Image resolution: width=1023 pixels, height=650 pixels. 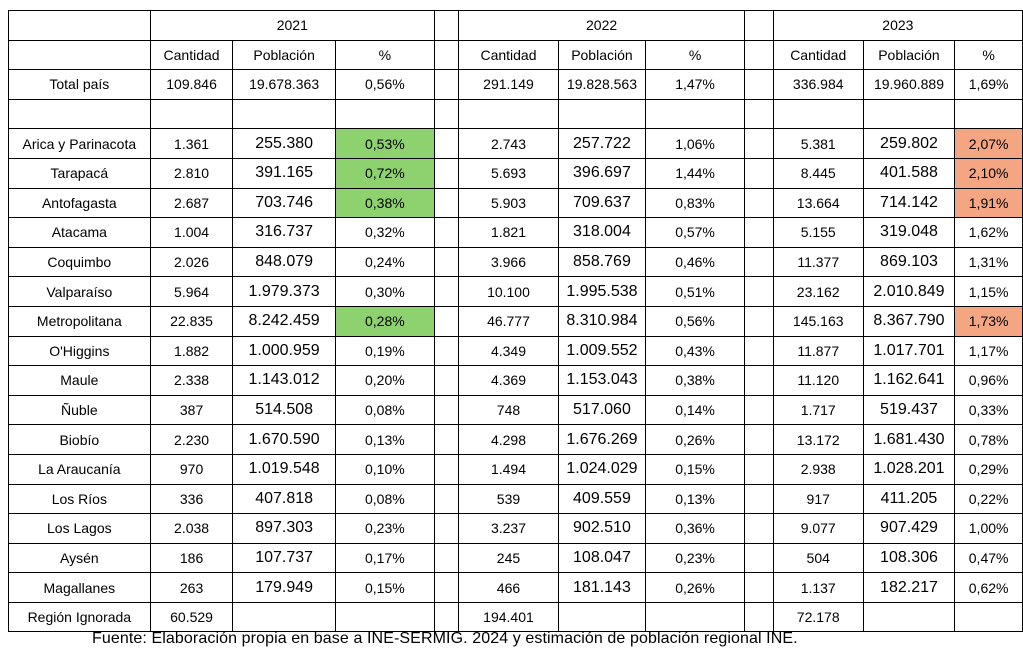 What do you see at coordinates (601, 528) in the screenshot?
I see `population-cell: 902.510` at bounding box center [601, 528].